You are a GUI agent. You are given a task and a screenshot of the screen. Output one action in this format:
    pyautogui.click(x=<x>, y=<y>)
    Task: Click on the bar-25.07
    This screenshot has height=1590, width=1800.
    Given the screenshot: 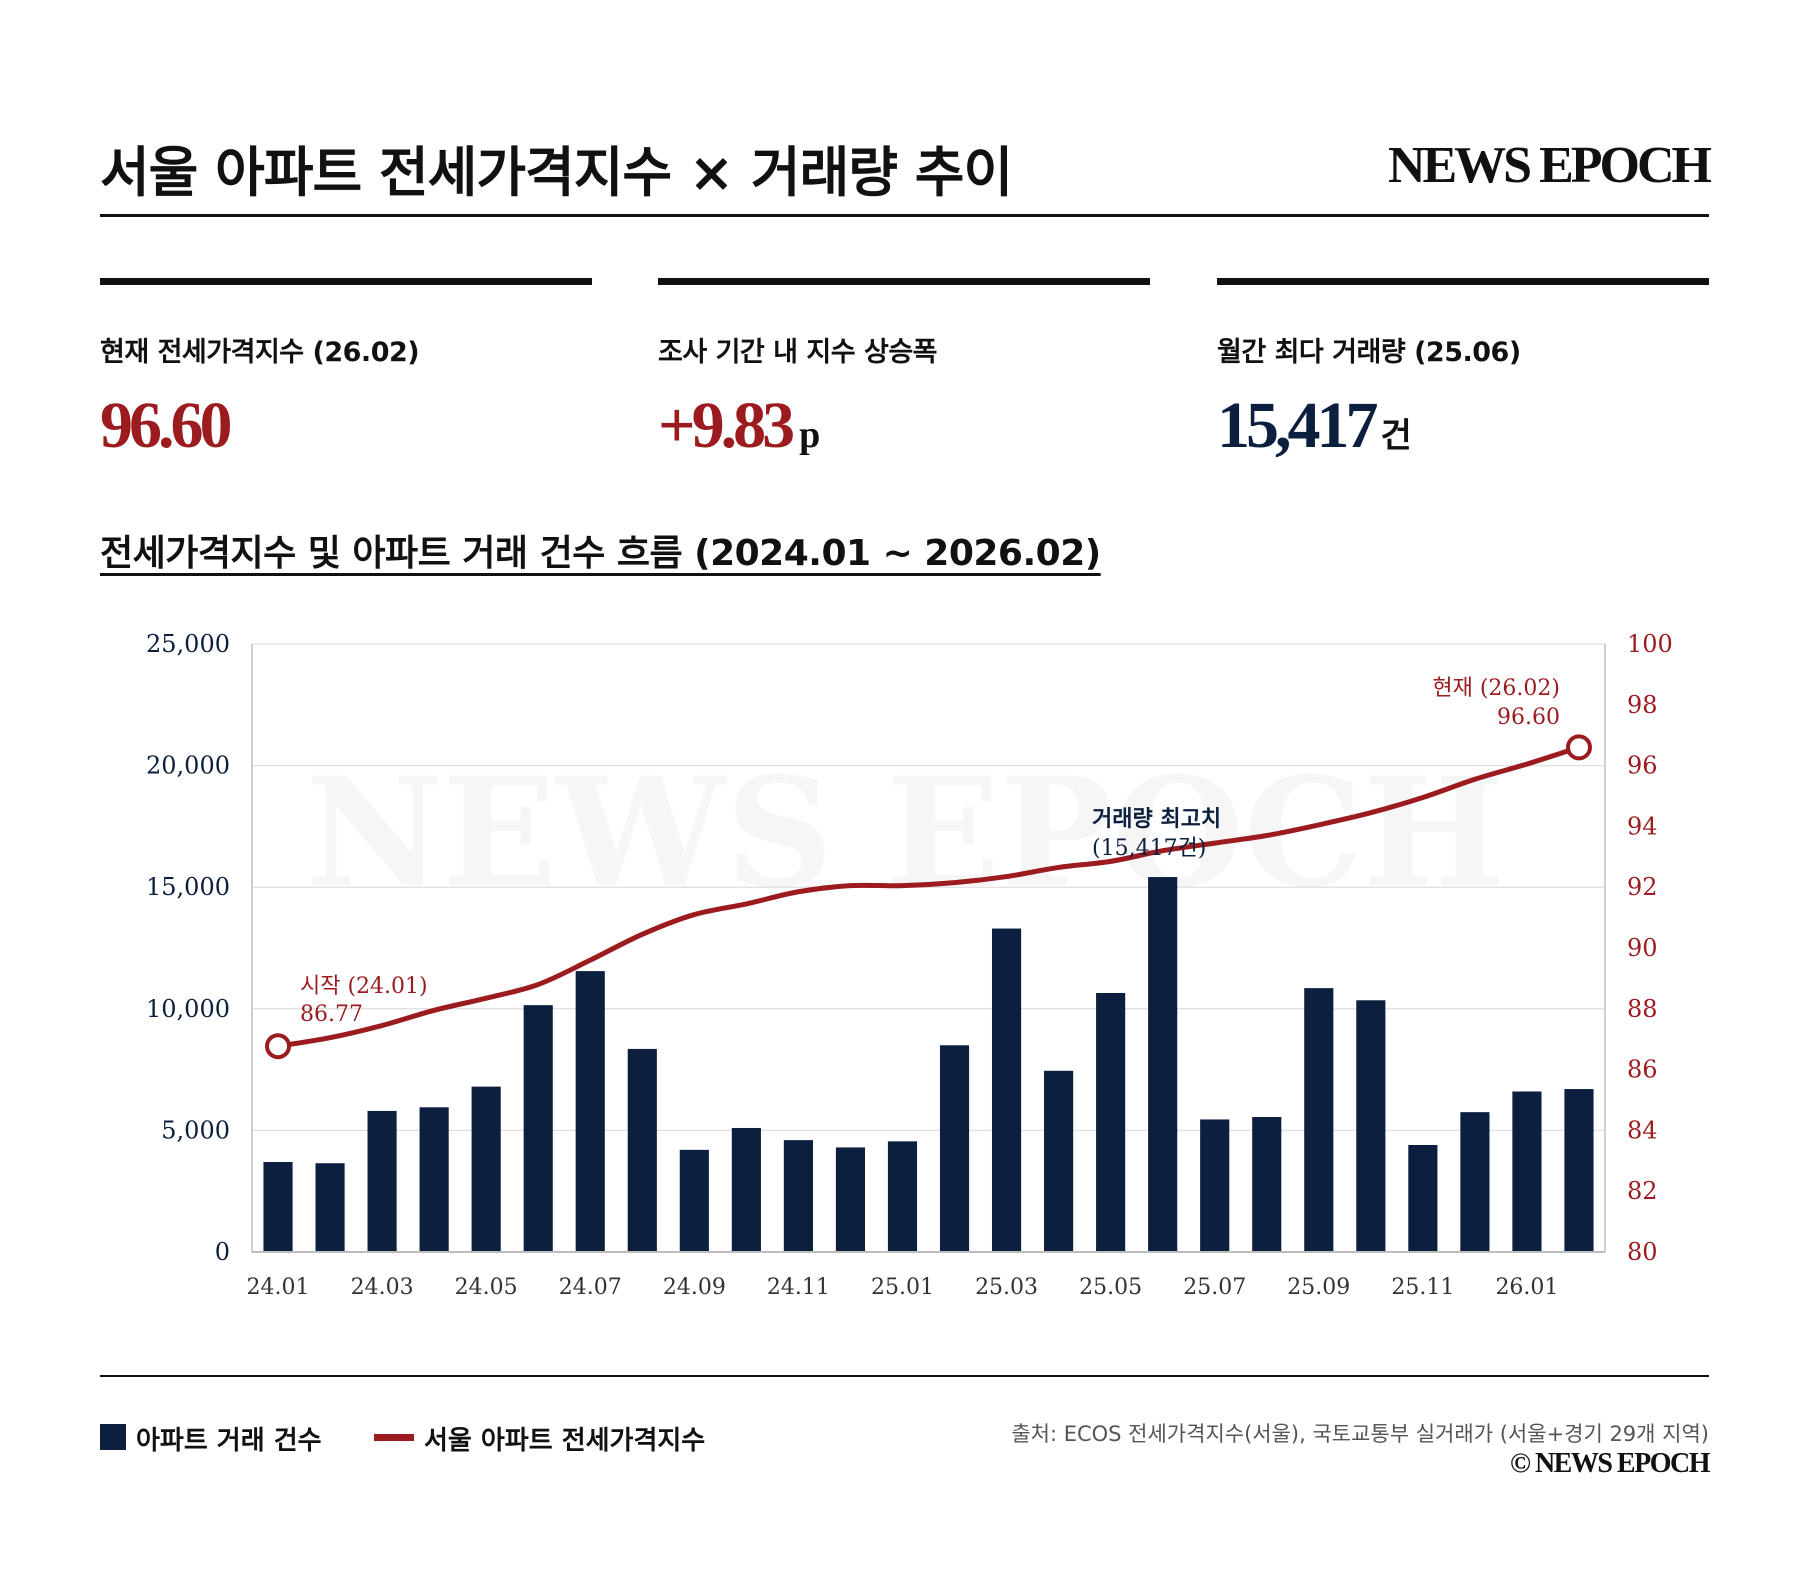 What is the action you would take?
    pyautogui.click(x=1215, y=1185)
    